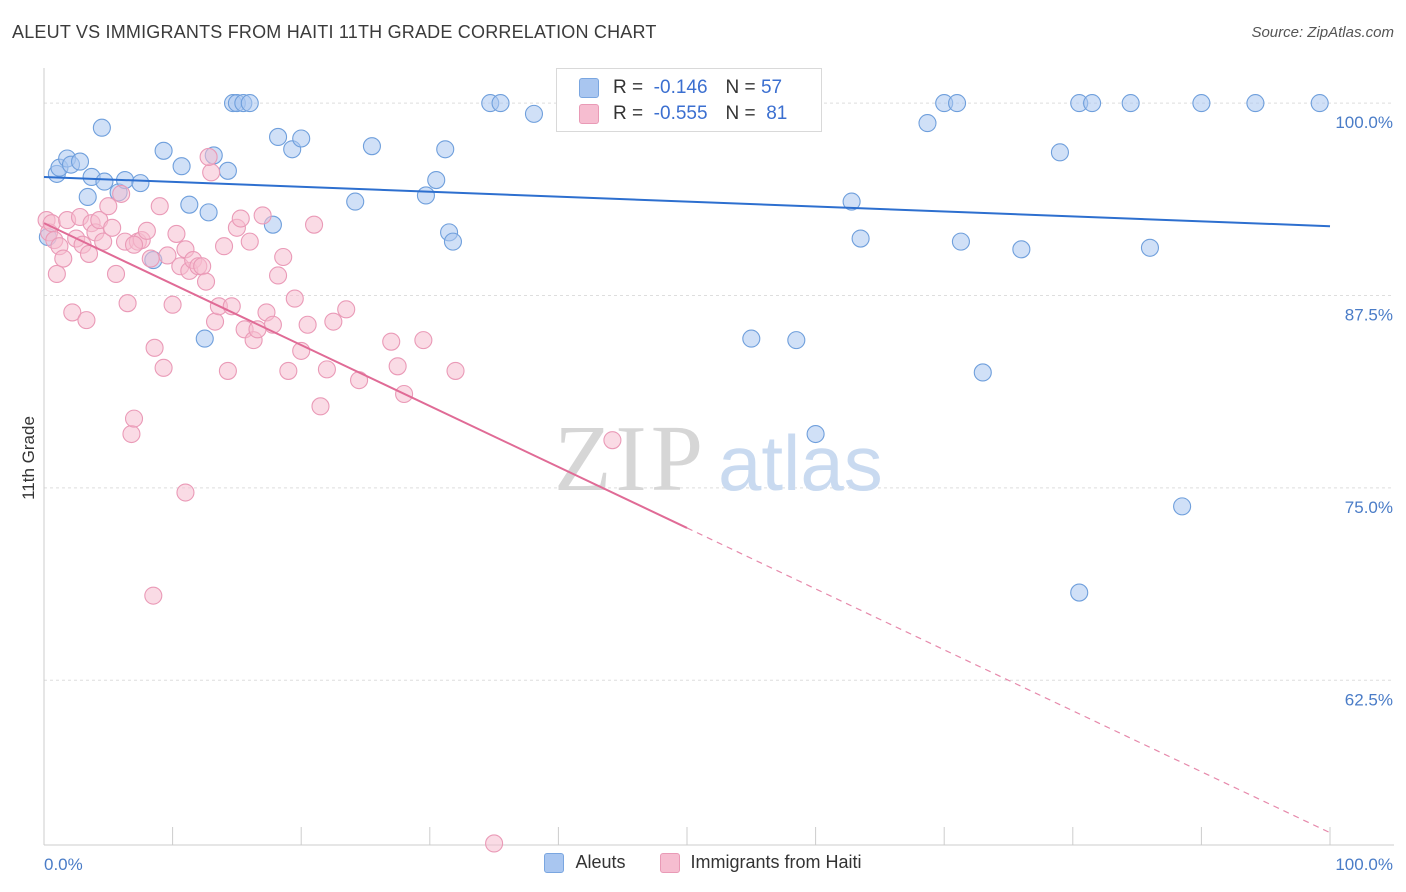  I want to click on x-tick-label: 0.0%, so click(63, 864).